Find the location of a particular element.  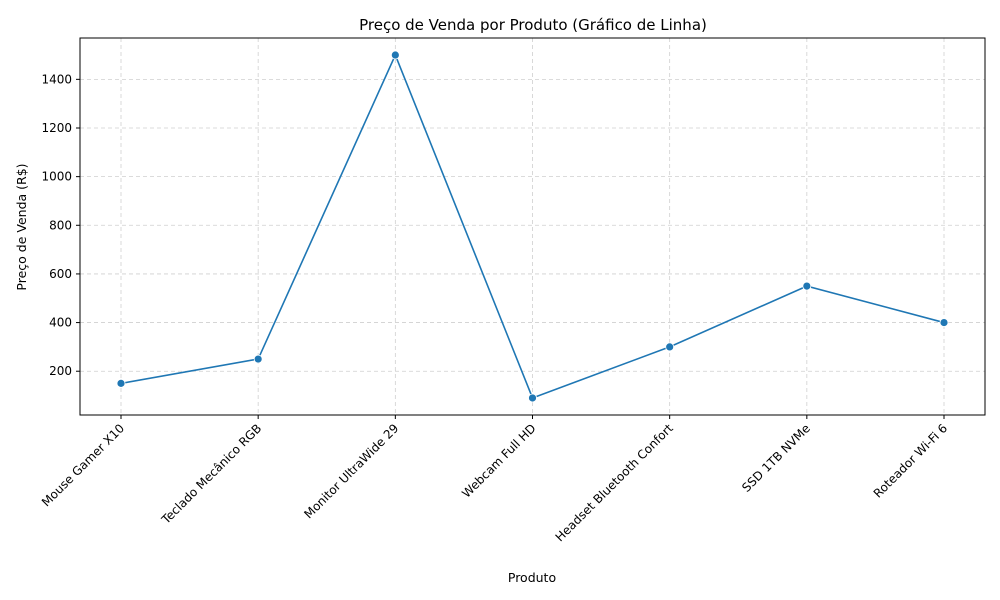

x-tick-label: SSD 1TB NVMe is located at coordinates (776, 458).